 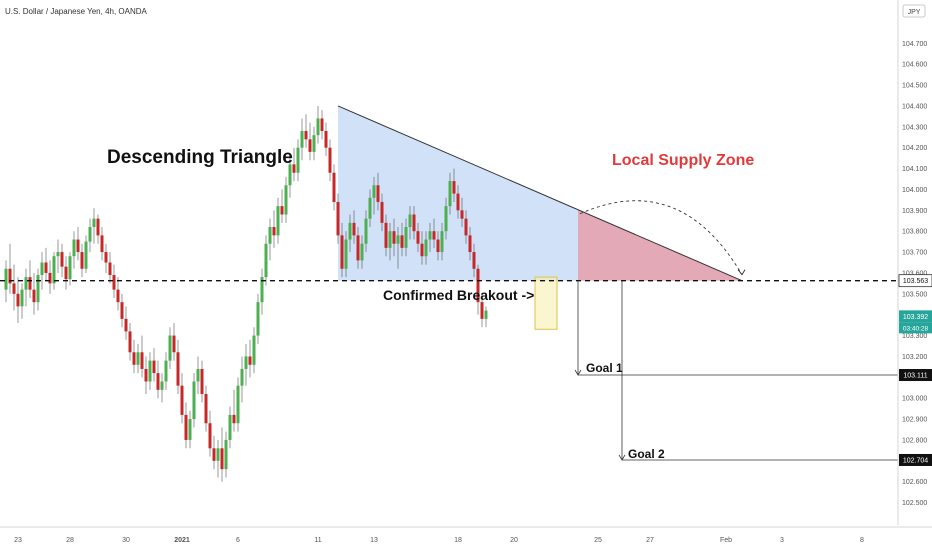 What do you see at coordinates (915, 281) in the screenshot?
I see `support-price-badge-value: 103.563` at bounding box center [915, 281].